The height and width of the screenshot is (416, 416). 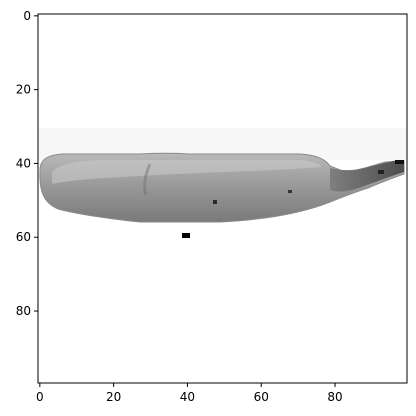 What do you see at coordinates (113, 397) in the screenshot?
I see `x-tick-label: 20` at bounding box center [113, 397].